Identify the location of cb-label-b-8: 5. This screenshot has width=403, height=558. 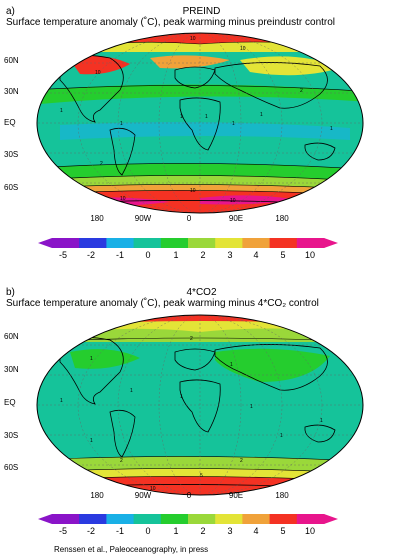
(283, 531).